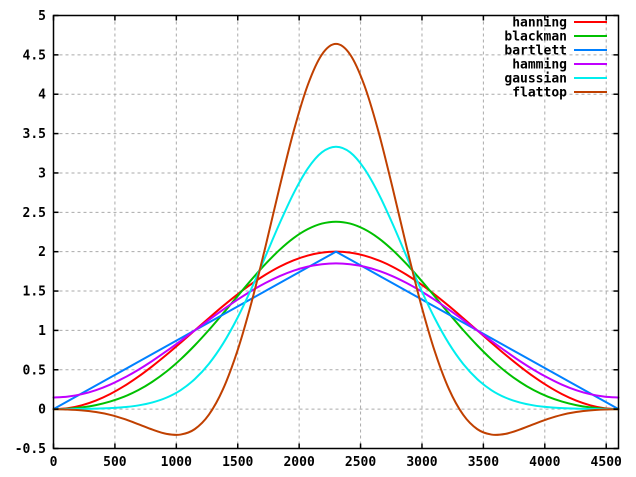 The image size is (636, 477). I want to click on x-tick-label: 2000, so click(298, 462).